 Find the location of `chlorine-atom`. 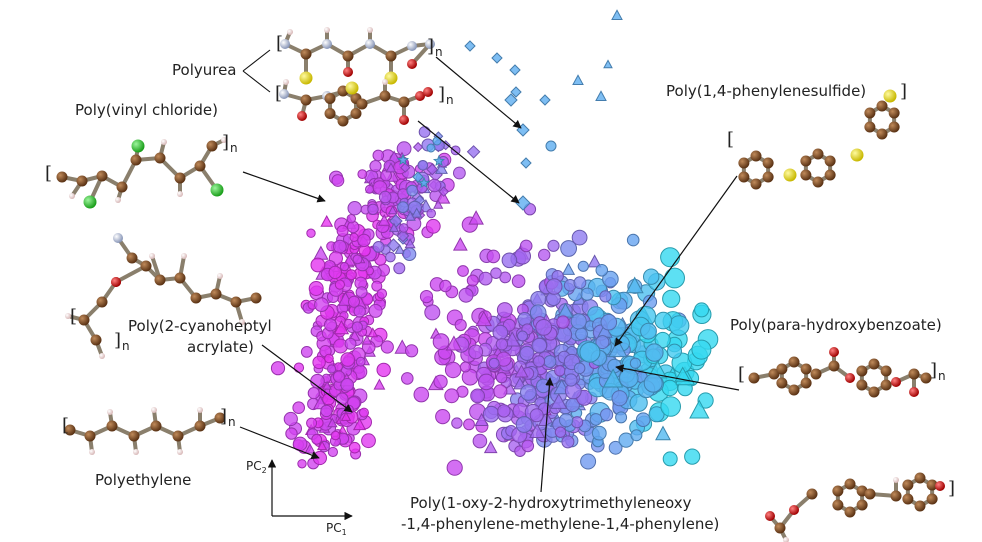

chlorine-atom is located at coordinates (138, 146).